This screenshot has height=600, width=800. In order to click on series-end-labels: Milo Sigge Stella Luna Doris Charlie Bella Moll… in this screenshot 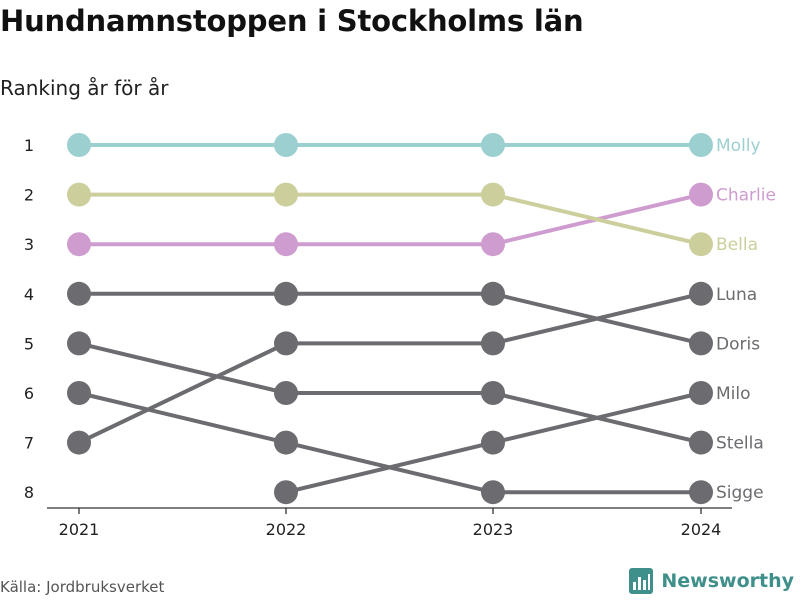, I will do `click(746, 319)`.